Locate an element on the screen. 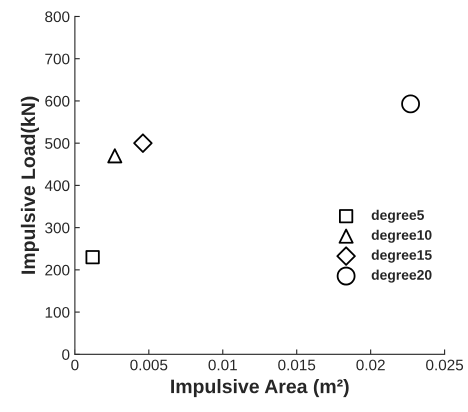  x-tick-label: 0.025 is located at coordinates (445, 365).